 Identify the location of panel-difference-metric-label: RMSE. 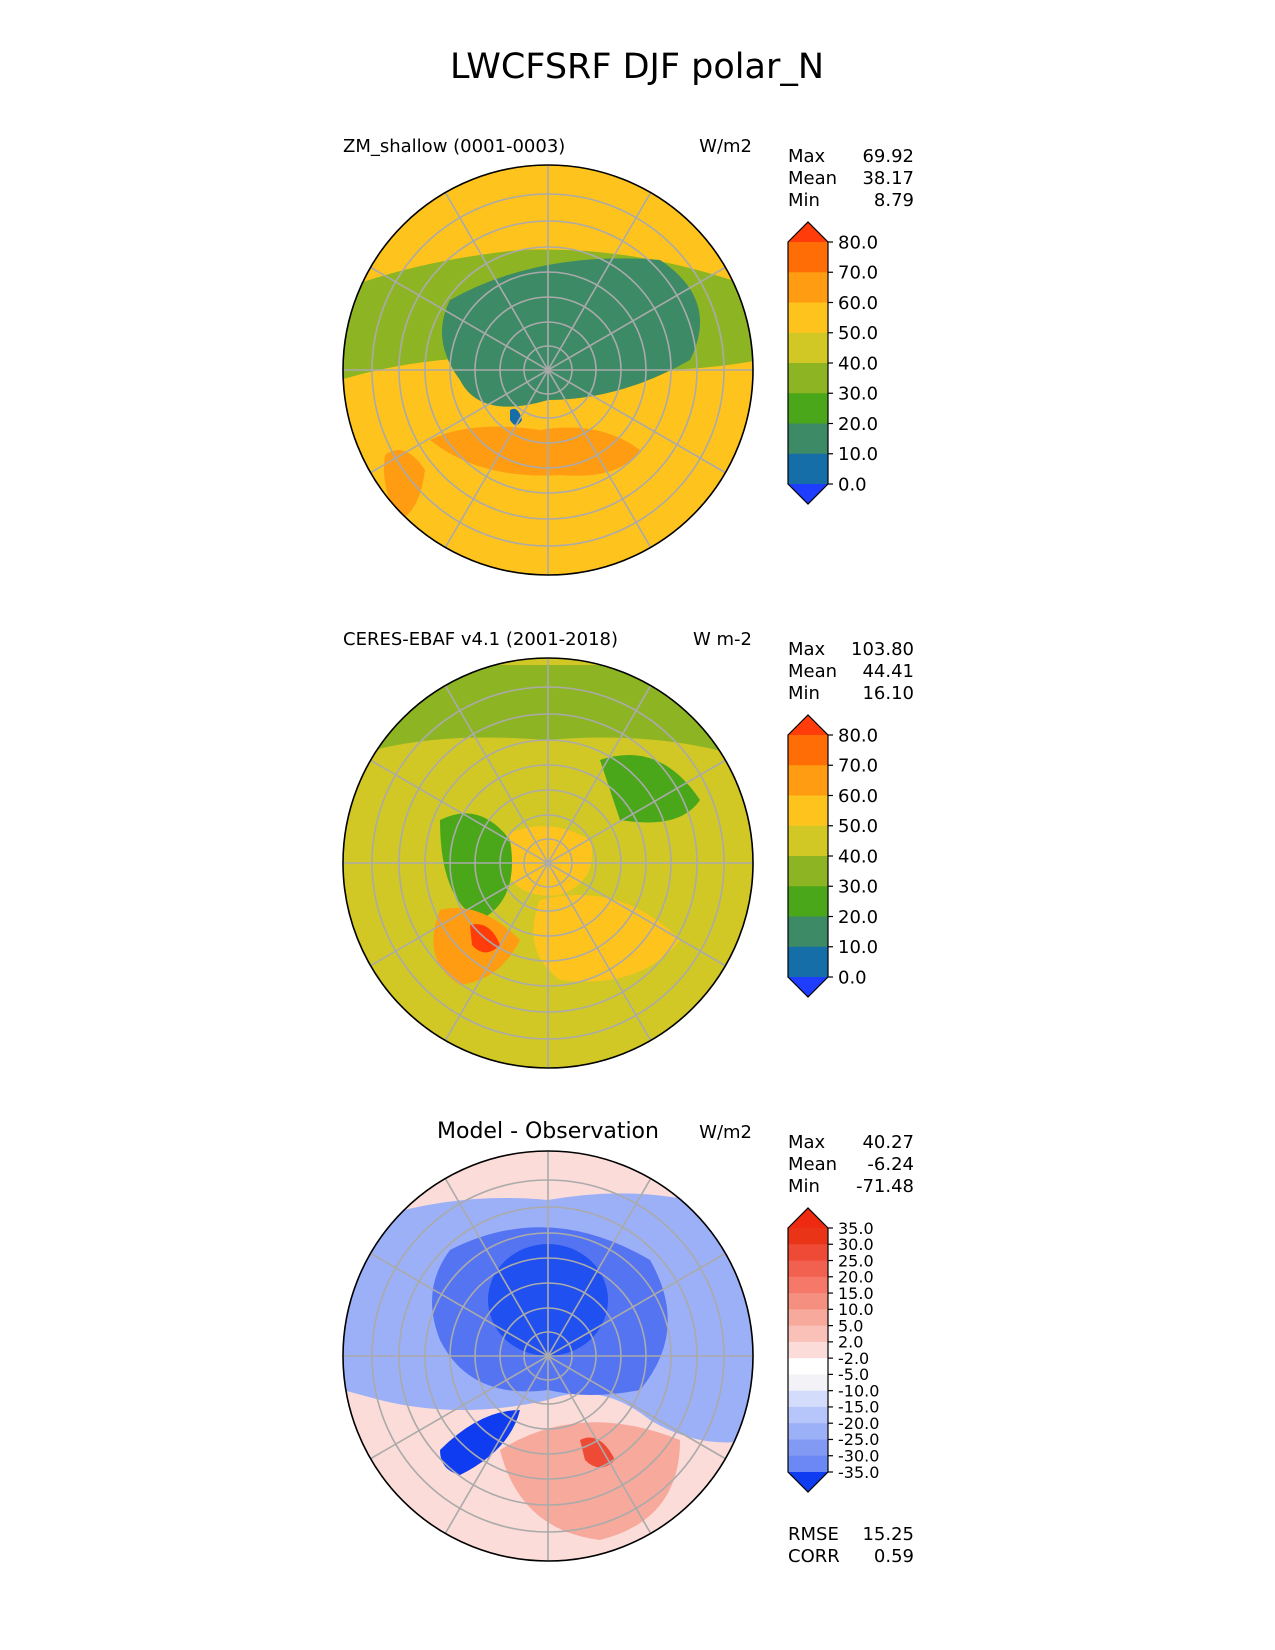
(813, 1534).